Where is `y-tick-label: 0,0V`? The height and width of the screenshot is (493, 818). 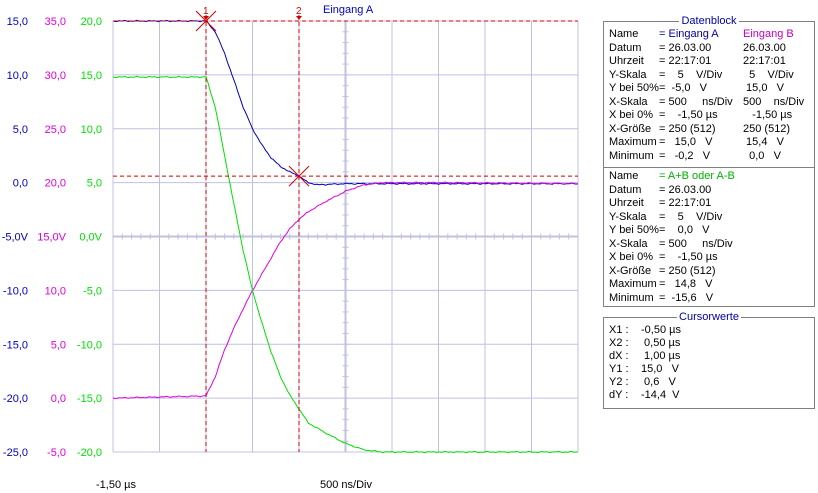 y-tick-label: 0,0V is located at coordinates (90, 238).